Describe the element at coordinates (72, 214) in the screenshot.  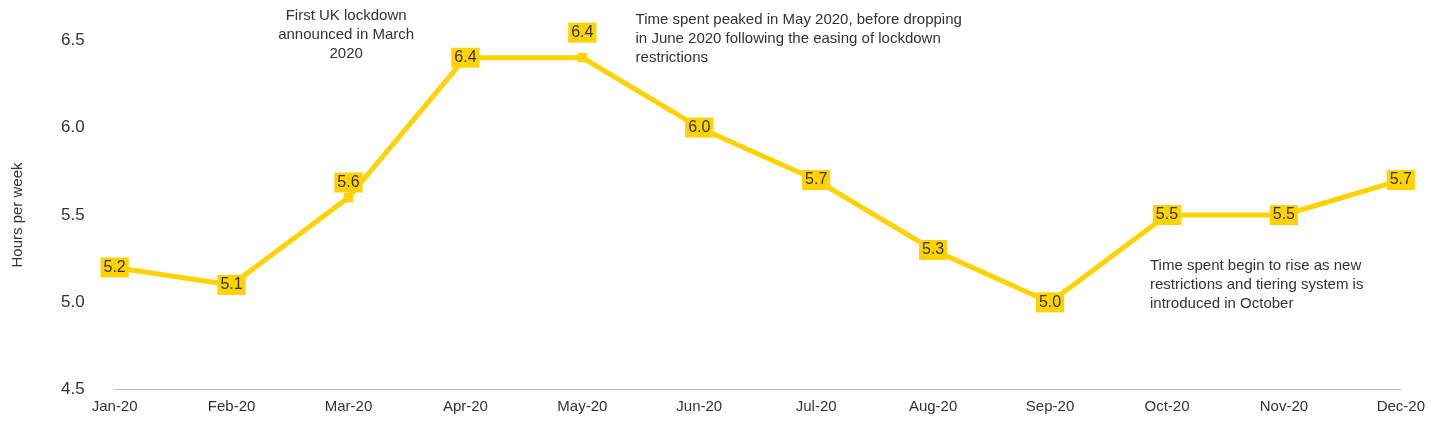
I see `y-tick-label: 5.5` at that location.